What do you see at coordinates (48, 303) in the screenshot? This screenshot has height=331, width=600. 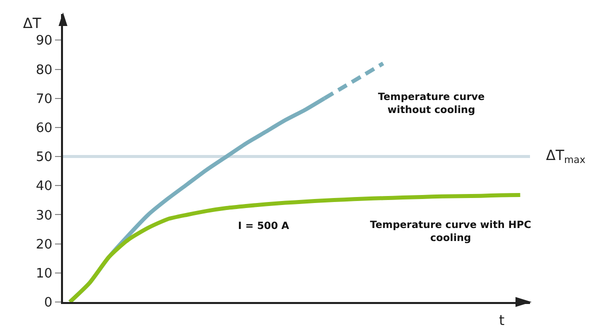 I see `y-tick-label: 0` at bounding box center [48, 303].